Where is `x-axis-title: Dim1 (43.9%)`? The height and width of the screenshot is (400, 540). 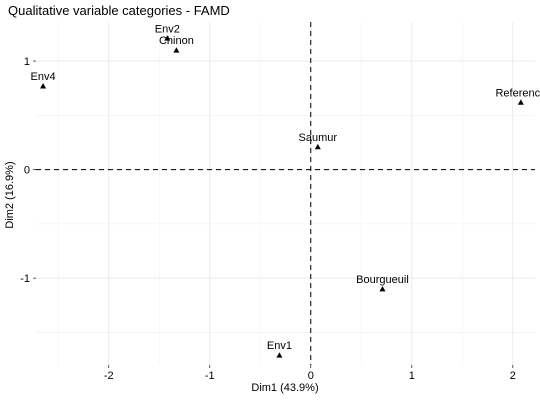 x-axis-title: Dim1 (43.9%) is located at coordinates (284, 388).